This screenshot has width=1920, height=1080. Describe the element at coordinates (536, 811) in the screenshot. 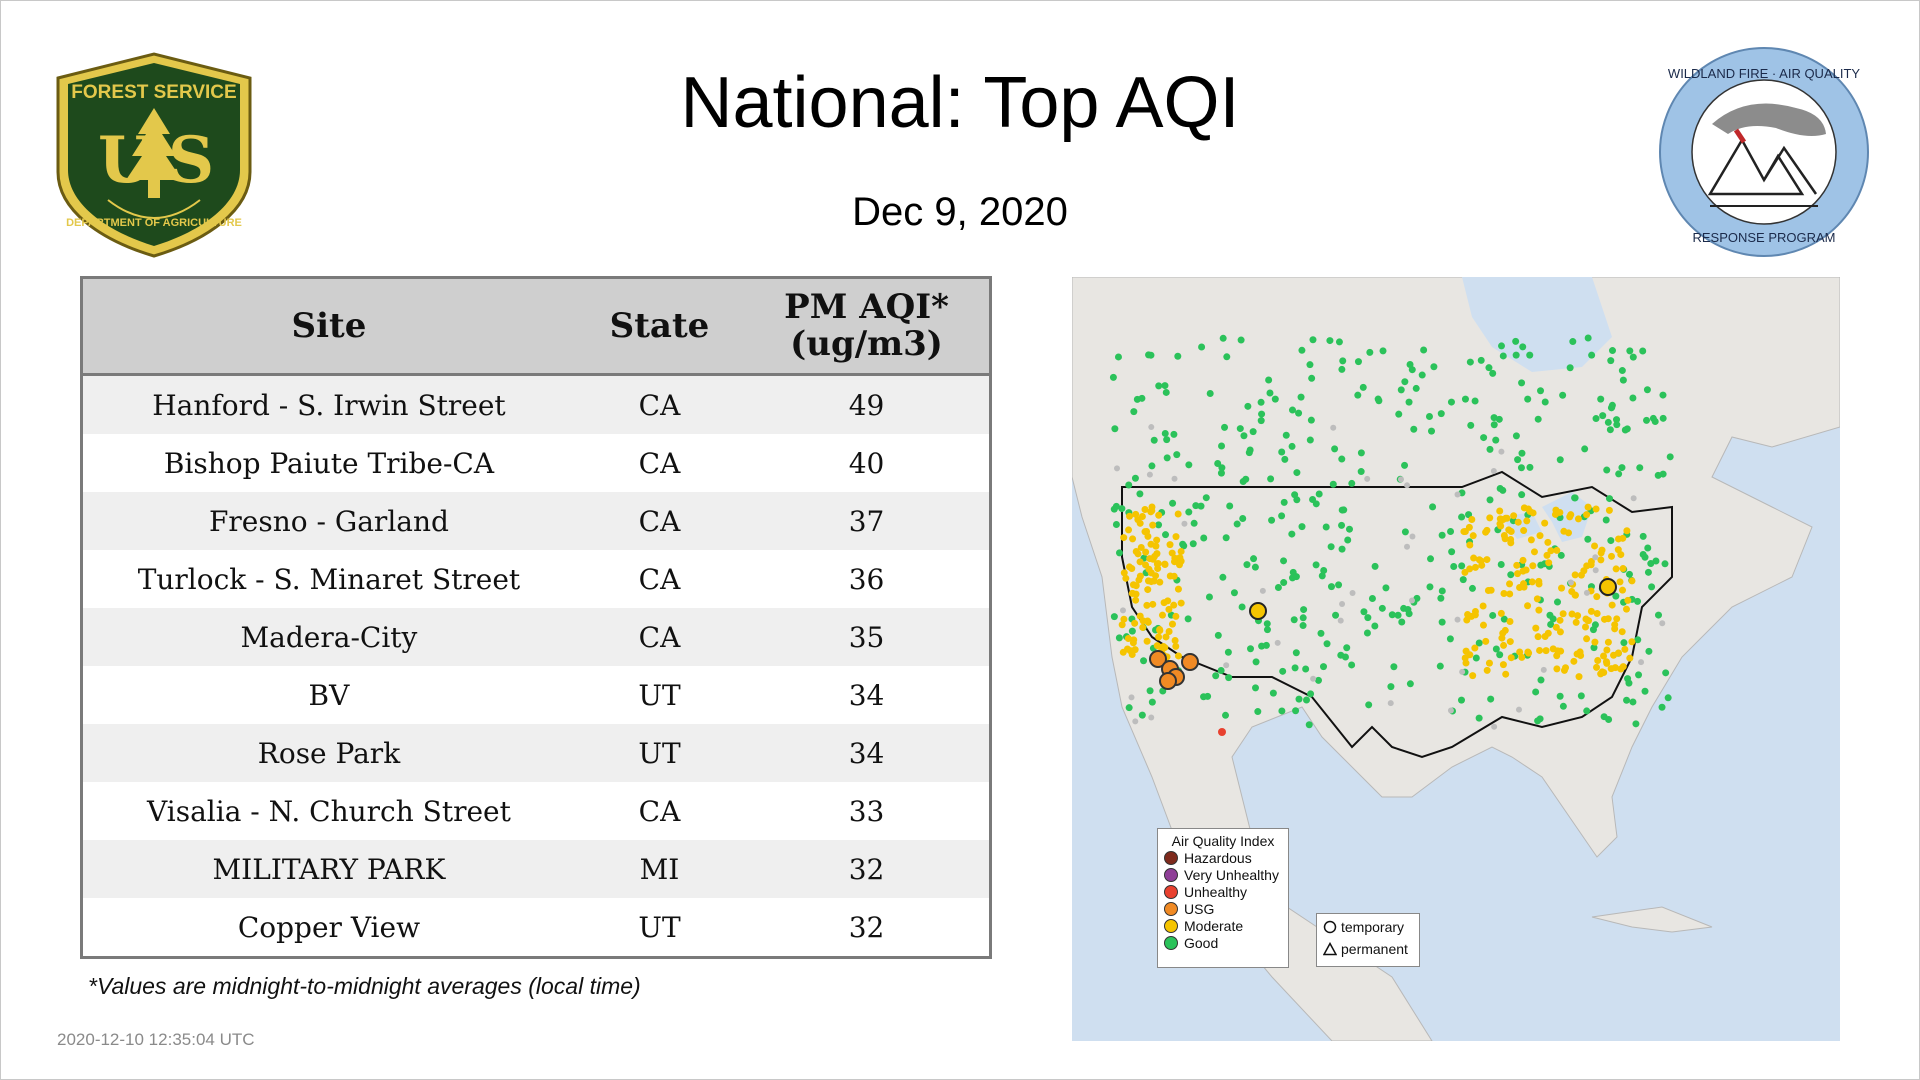

I see `table-row: Visalia - N. Church Street CA 33` at that location.